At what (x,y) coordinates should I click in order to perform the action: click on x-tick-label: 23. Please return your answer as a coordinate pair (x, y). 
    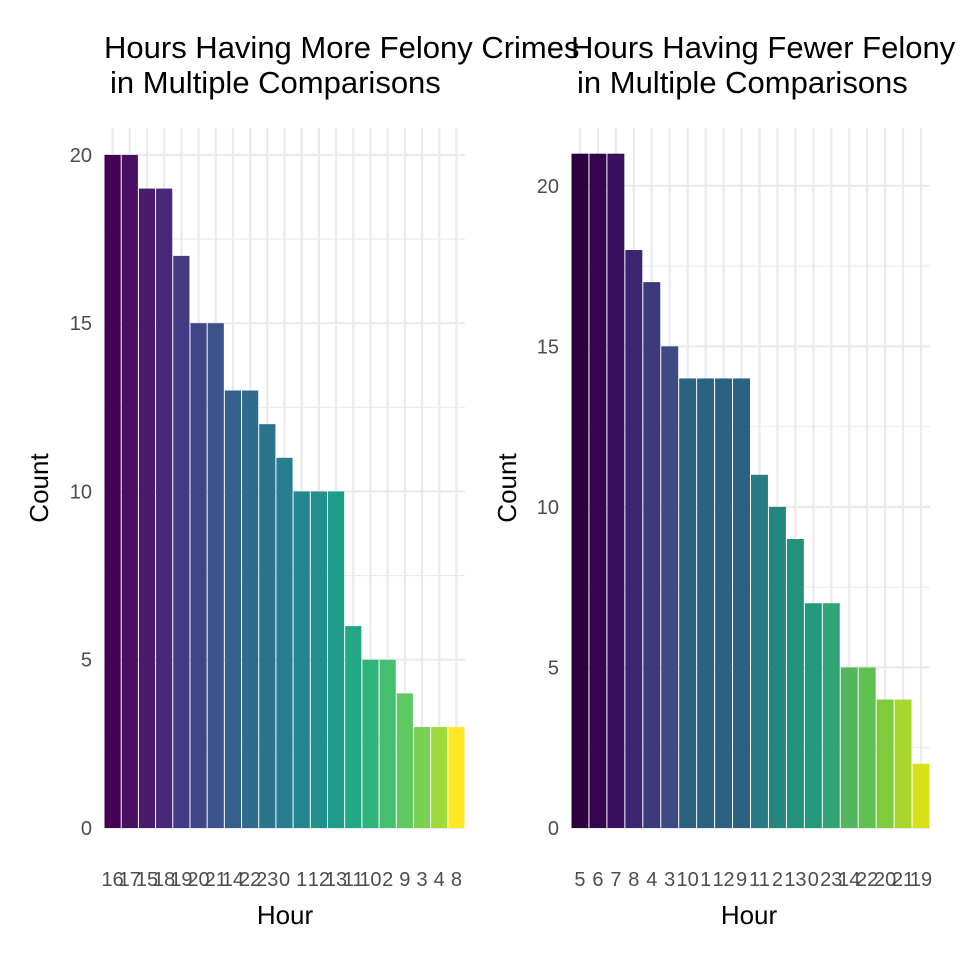
    Looking at the image, I should click on (831, 880).